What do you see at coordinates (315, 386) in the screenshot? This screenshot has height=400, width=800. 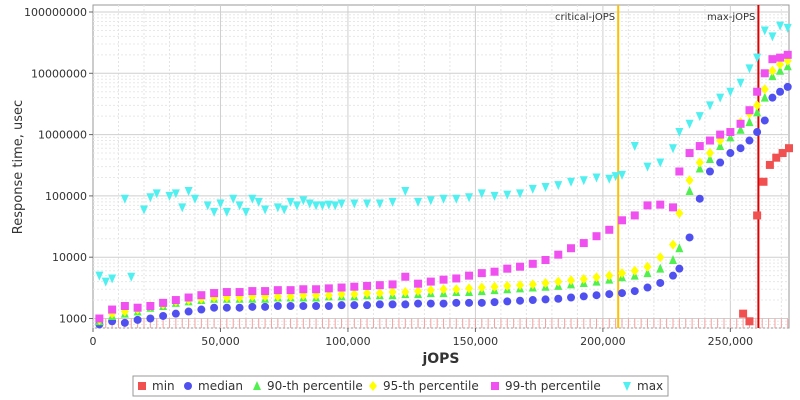 I see `legend-label: 90-th percentile` at bounding box center [315, 386].